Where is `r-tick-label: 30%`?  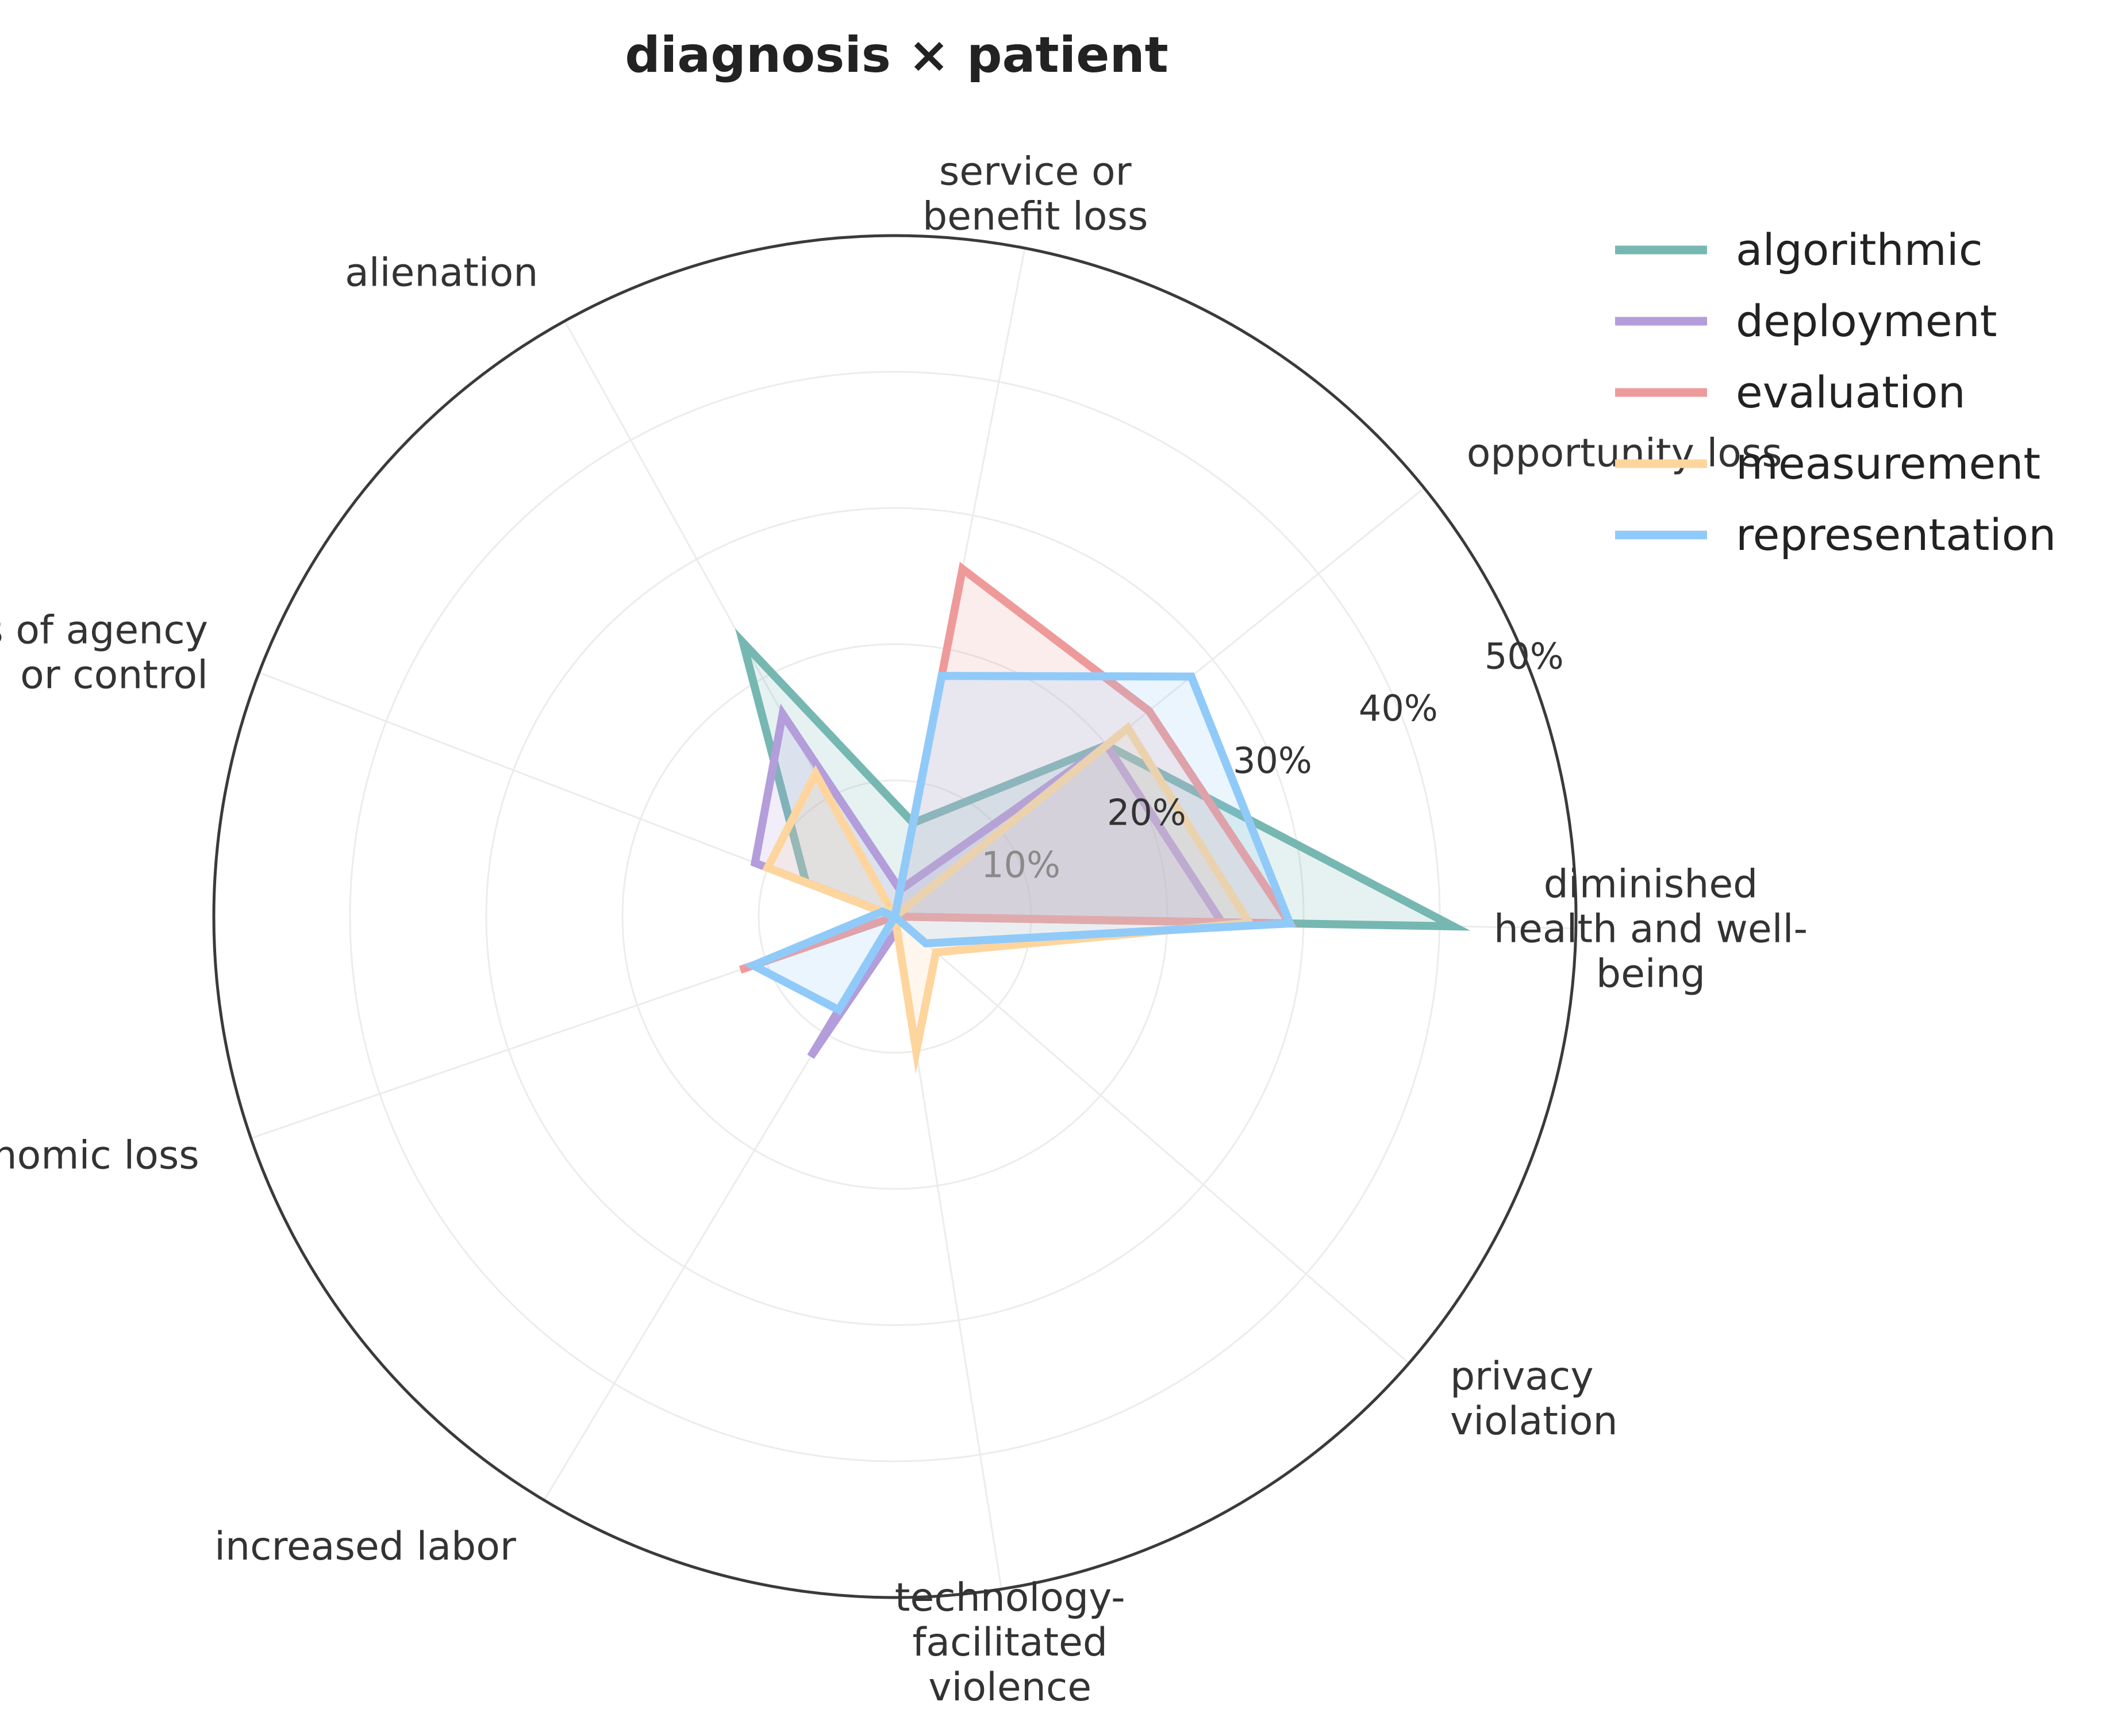
r-tick-label: 30% is located at coordinates (1272, 761).